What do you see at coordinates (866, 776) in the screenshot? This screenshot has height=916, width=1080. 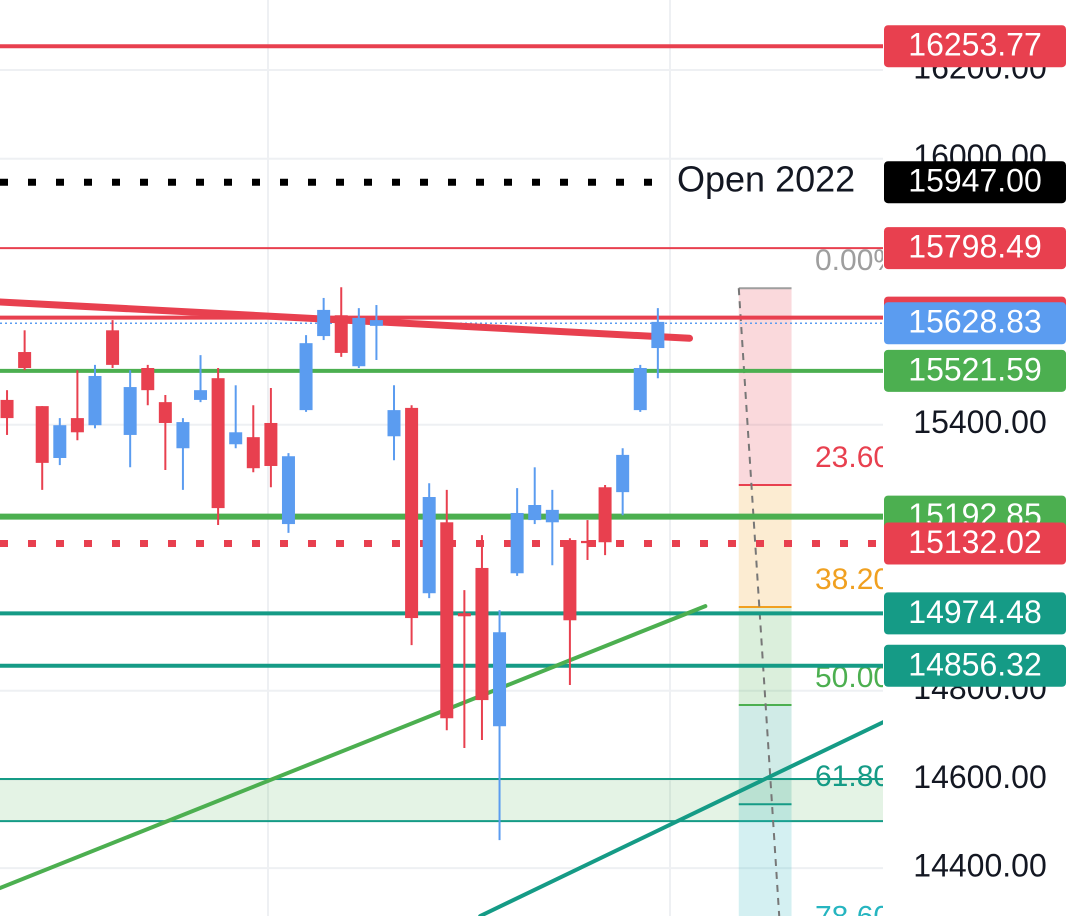 I see `fib-label: 61.80%` at bounding box center [866, 776].